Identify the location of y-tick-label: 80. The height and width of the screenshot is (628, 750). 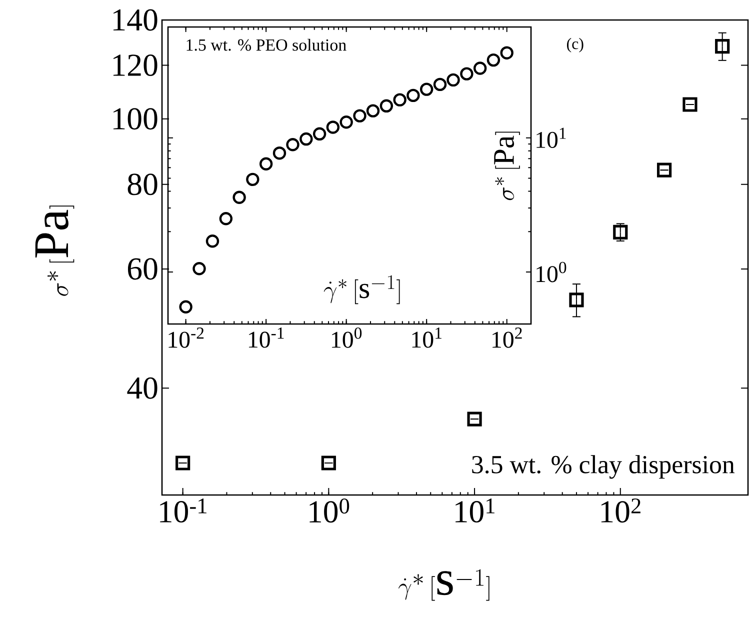
(143, 185).